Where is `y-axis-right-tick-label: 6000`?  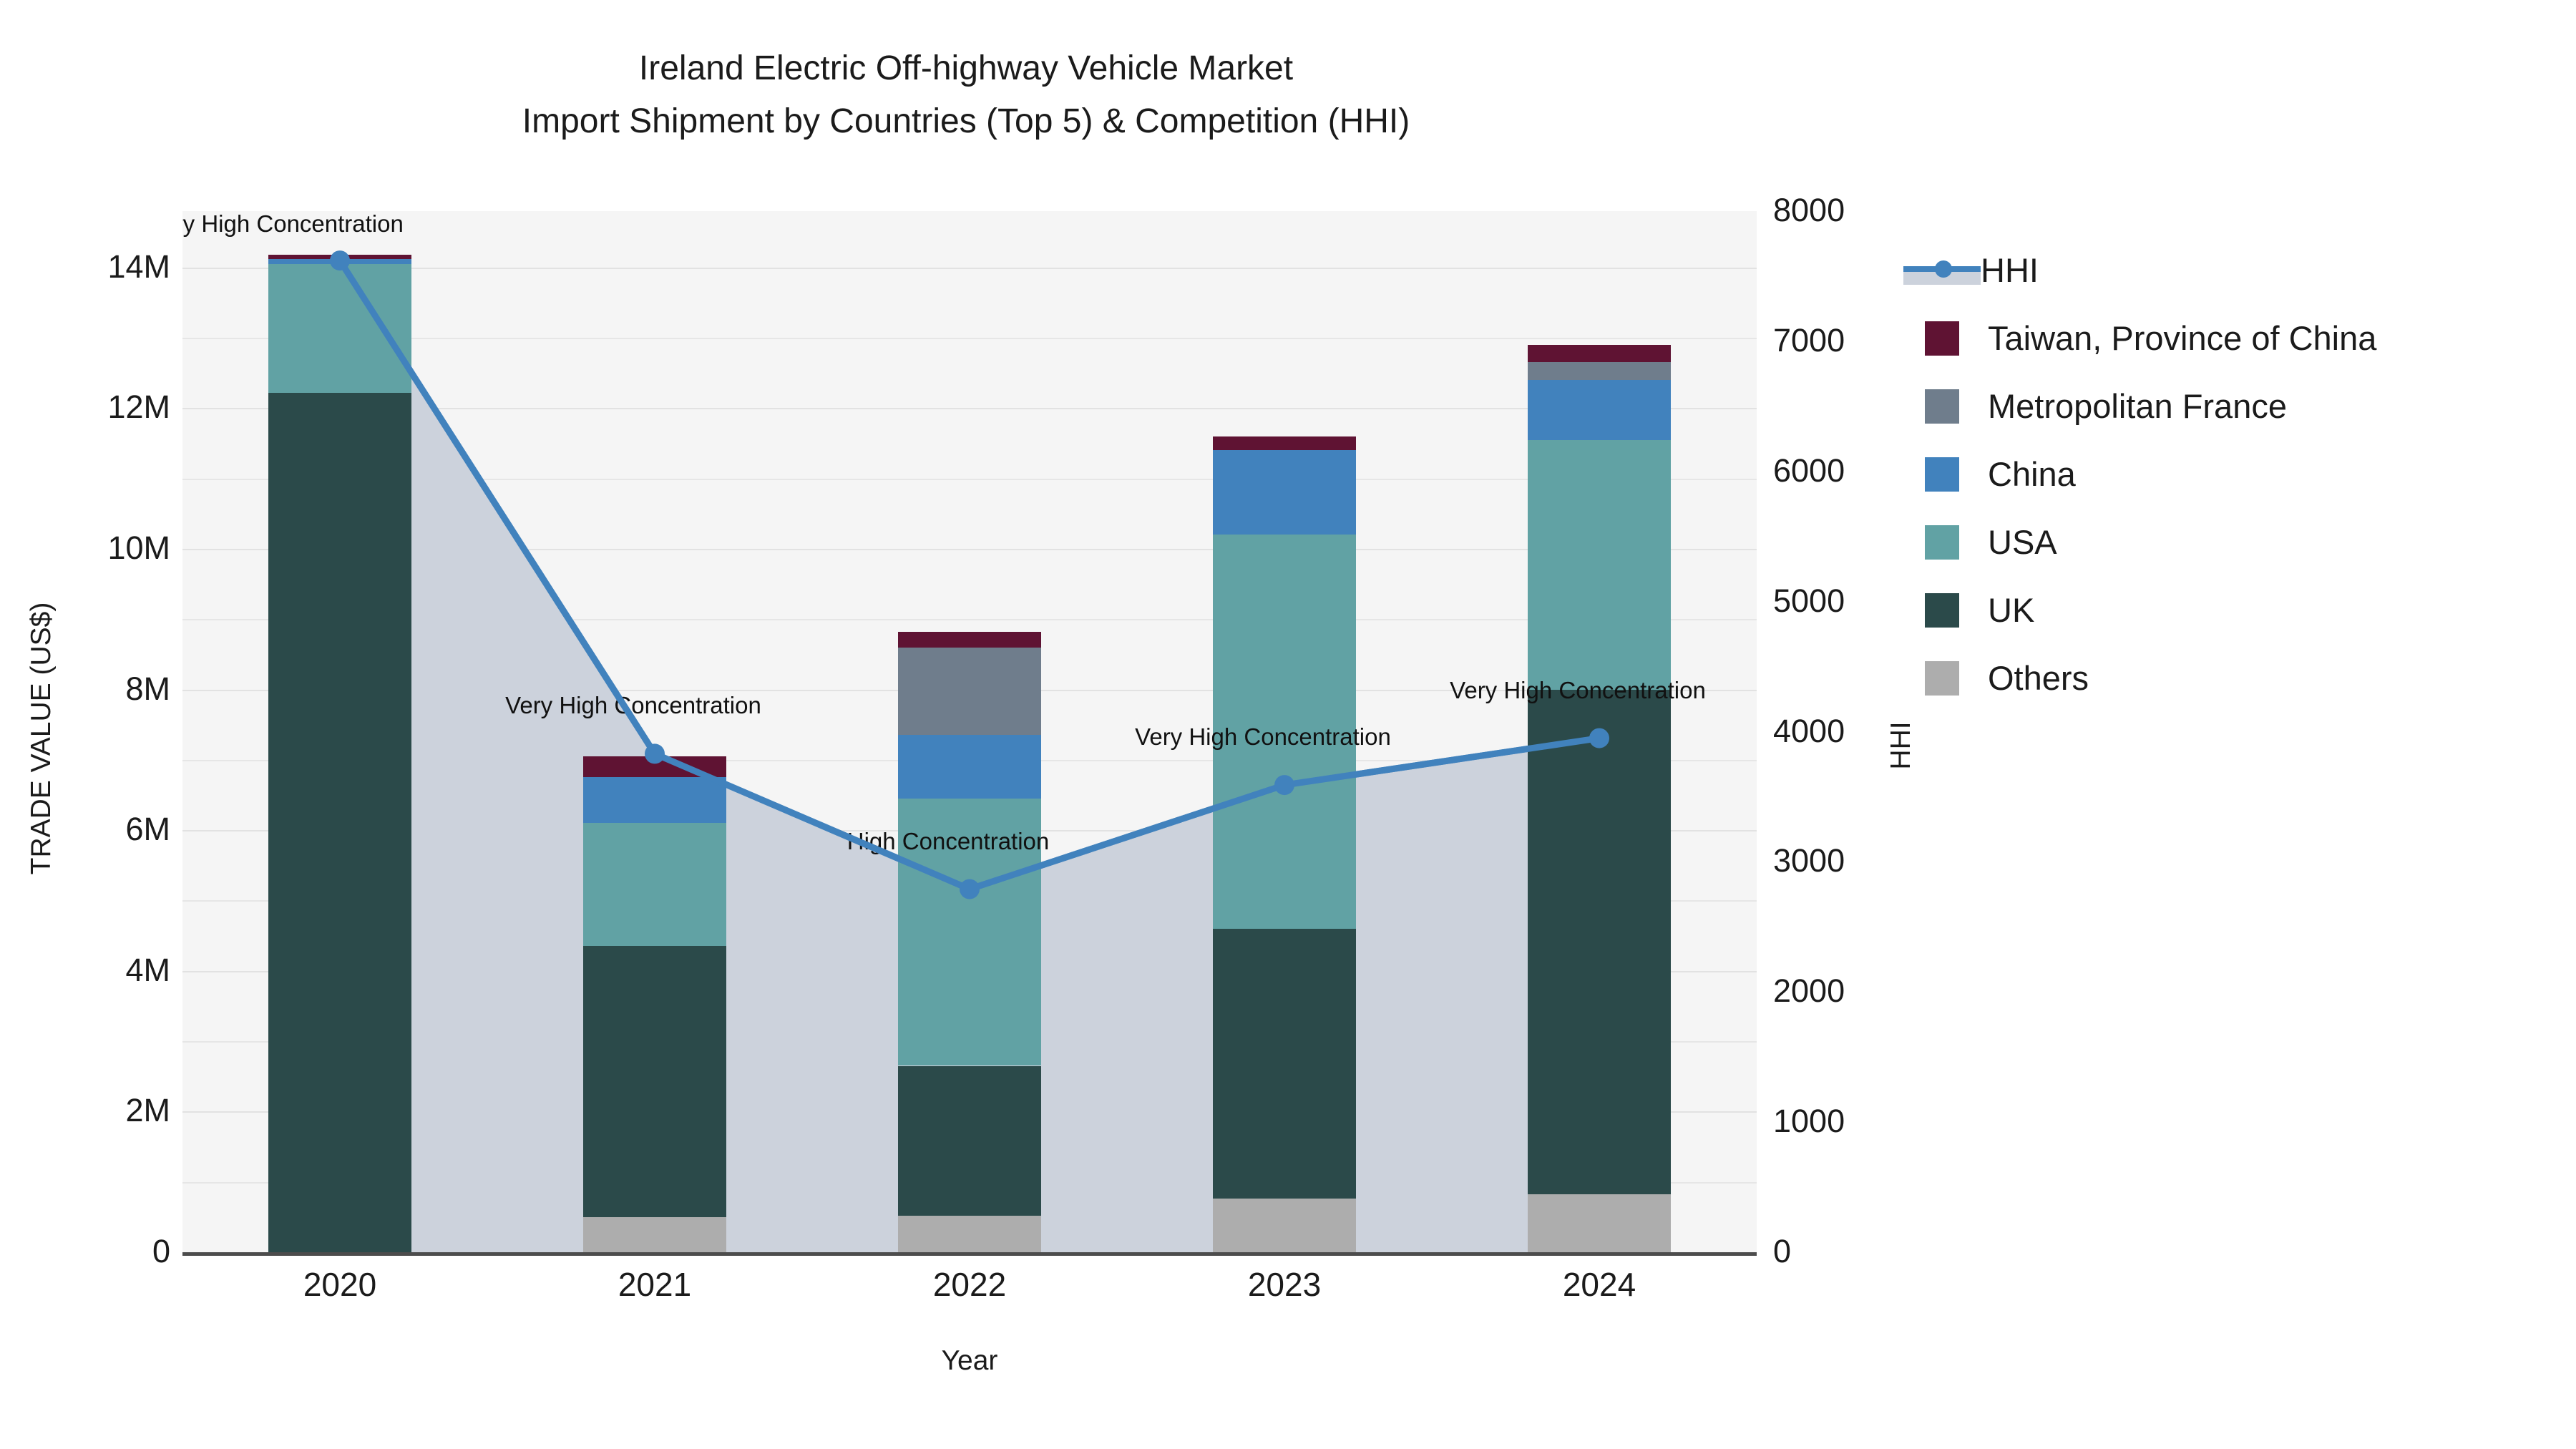 y-axis-right-tick-label: 6000 is located at coordinates (1809, 470).